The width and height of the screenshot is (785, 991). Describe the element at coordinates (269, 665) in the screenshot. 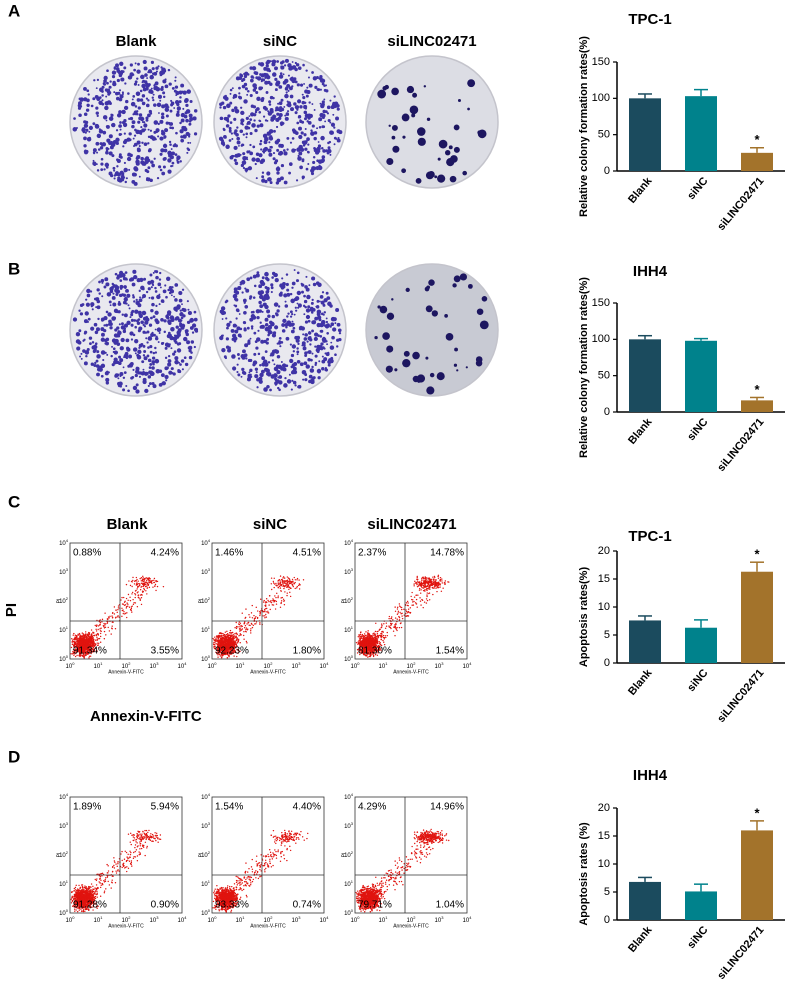

I see `x-tick-label: 102` at that location.